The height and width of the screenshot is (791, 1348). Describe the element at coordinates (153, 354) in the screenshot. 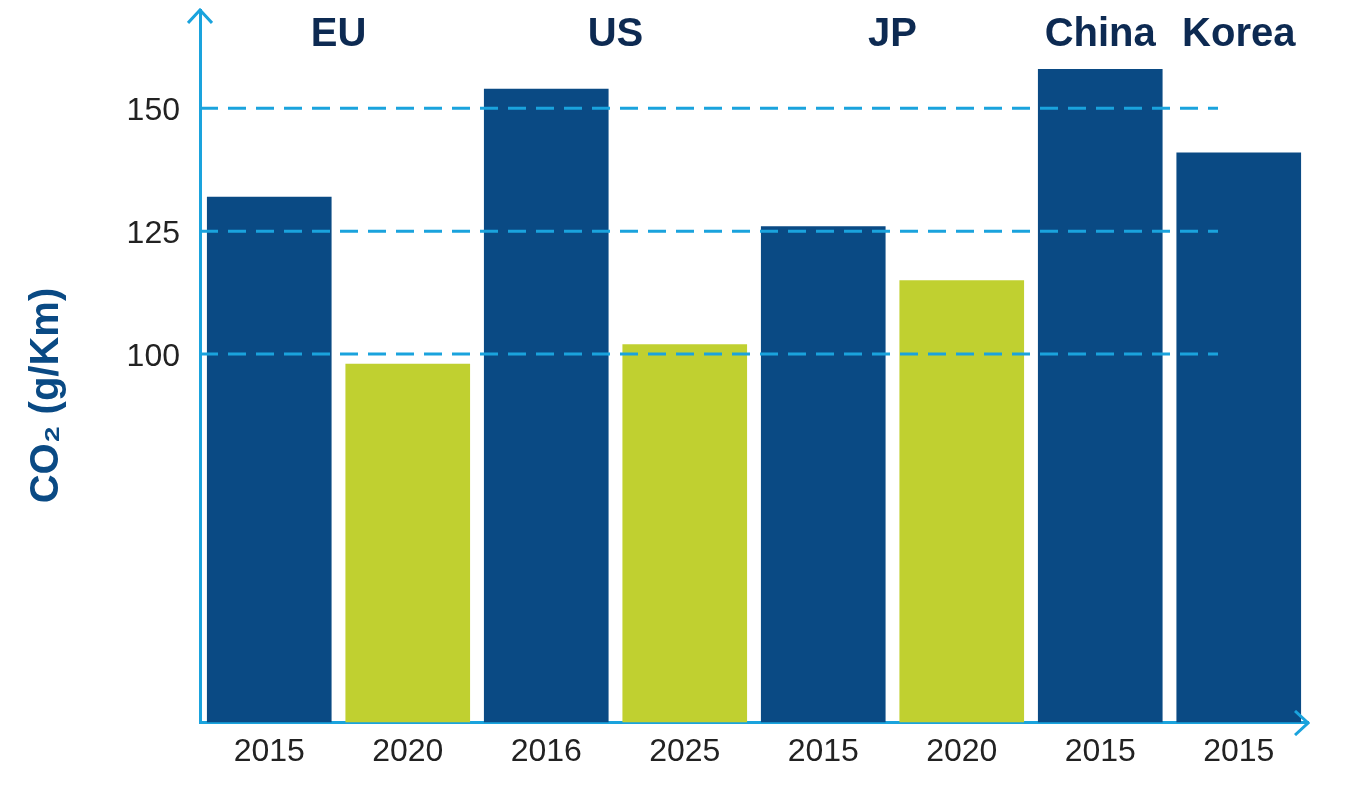

I see `y-tick-label: 100` at that location.